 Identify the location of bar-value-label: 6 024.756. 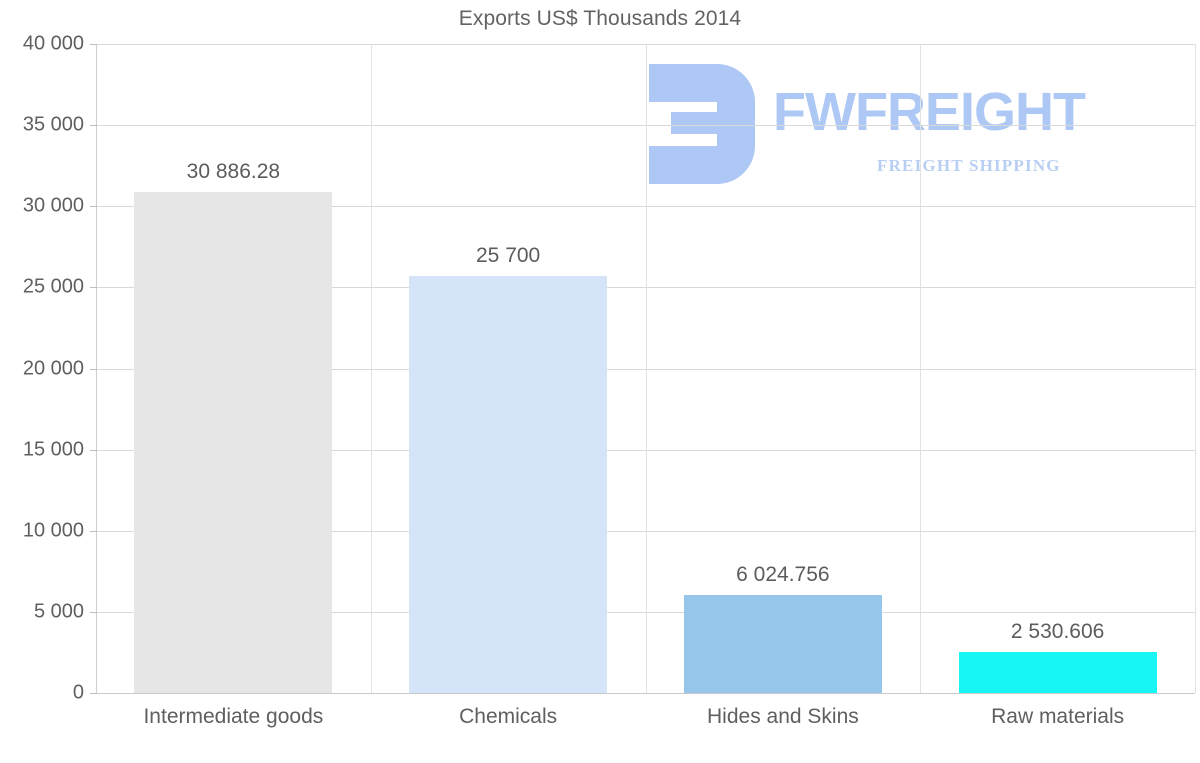
(783, 575).